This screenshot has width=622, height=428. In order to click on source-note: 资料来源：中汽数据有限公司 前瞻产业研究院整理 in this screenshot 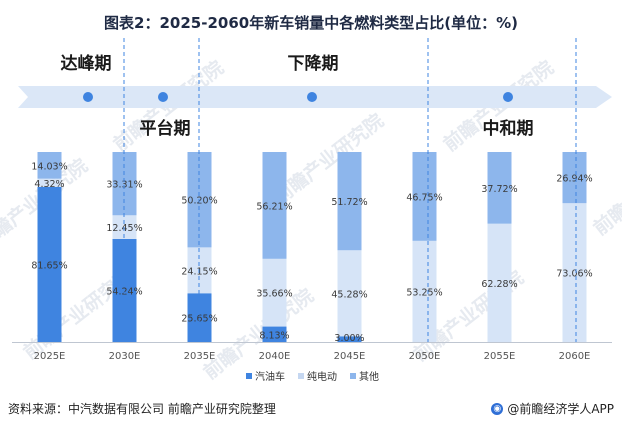, I will do `click(142, 409)`.